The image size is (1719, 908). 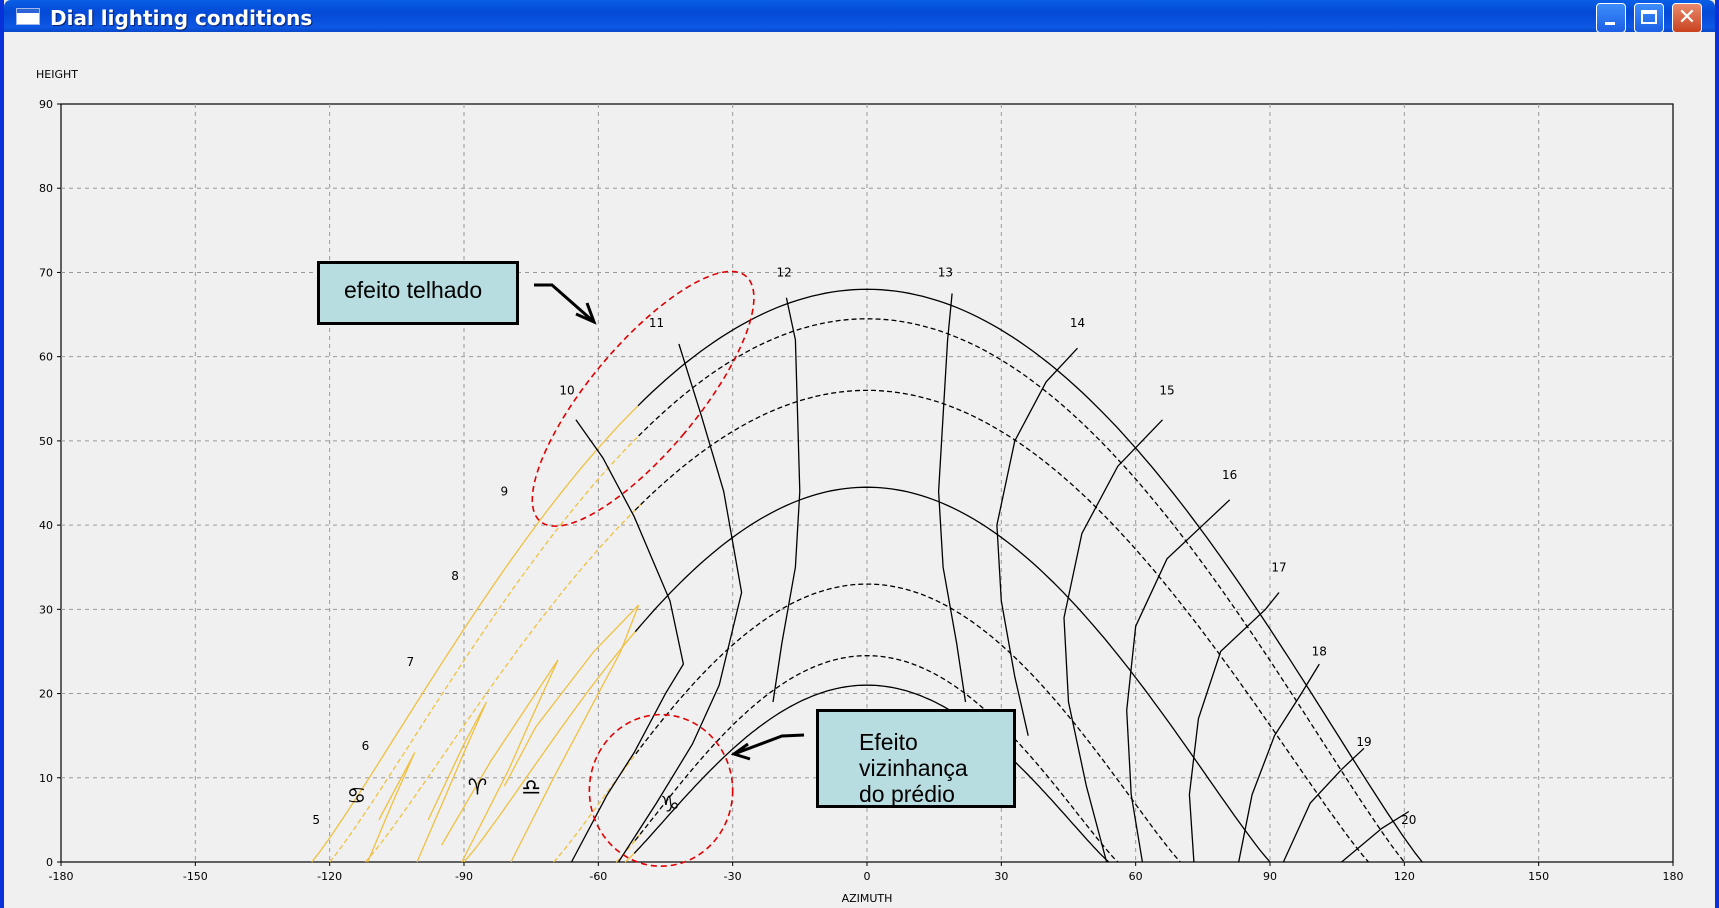 What do you see at coordinates (329, 876) in the screenshot?
I see `x-tick-label: -120` at bounding box center [329, 876].